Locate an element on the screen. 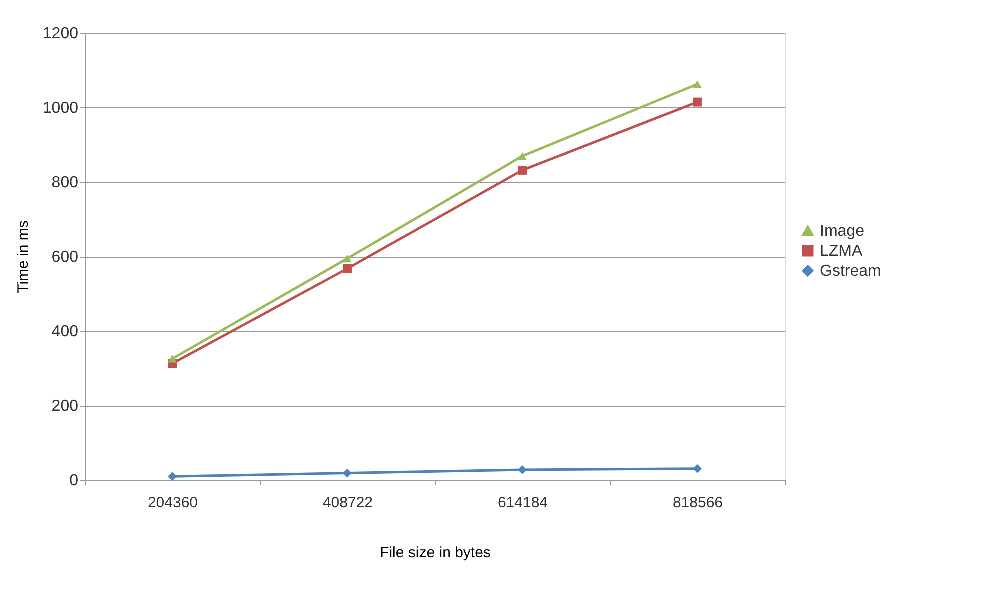 The image size is (998, 595). y-tick-label: 0 is located at coordinates (74, 481).